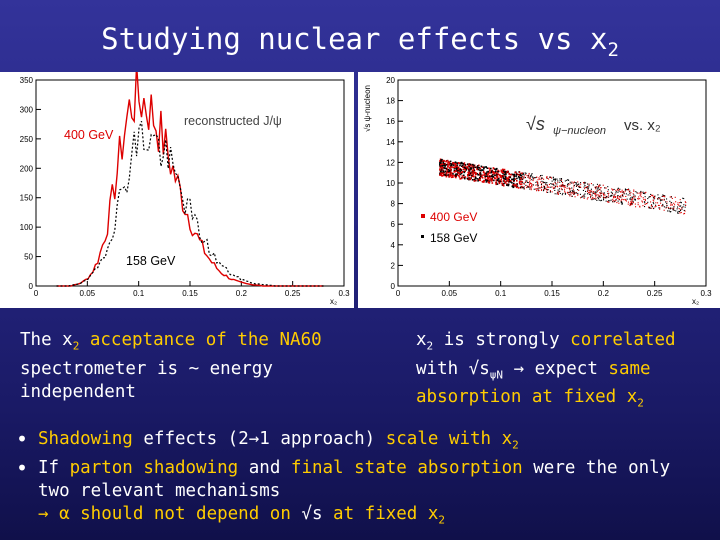  Describe the element at coordinates (28, 257) in the screenshot. I see `y-tick-label: 50` at that location.